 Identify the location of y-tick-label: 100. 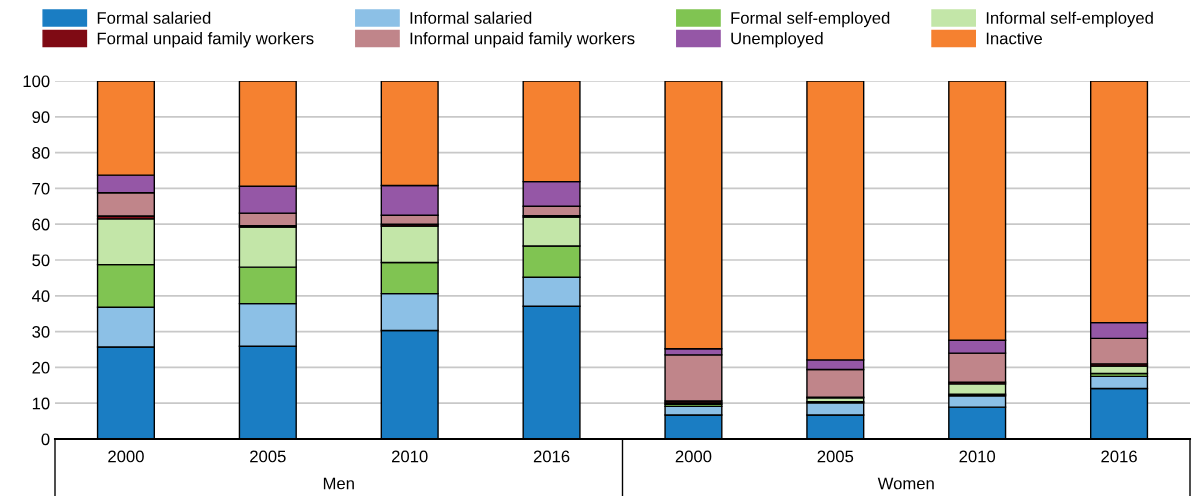
(36, 81).